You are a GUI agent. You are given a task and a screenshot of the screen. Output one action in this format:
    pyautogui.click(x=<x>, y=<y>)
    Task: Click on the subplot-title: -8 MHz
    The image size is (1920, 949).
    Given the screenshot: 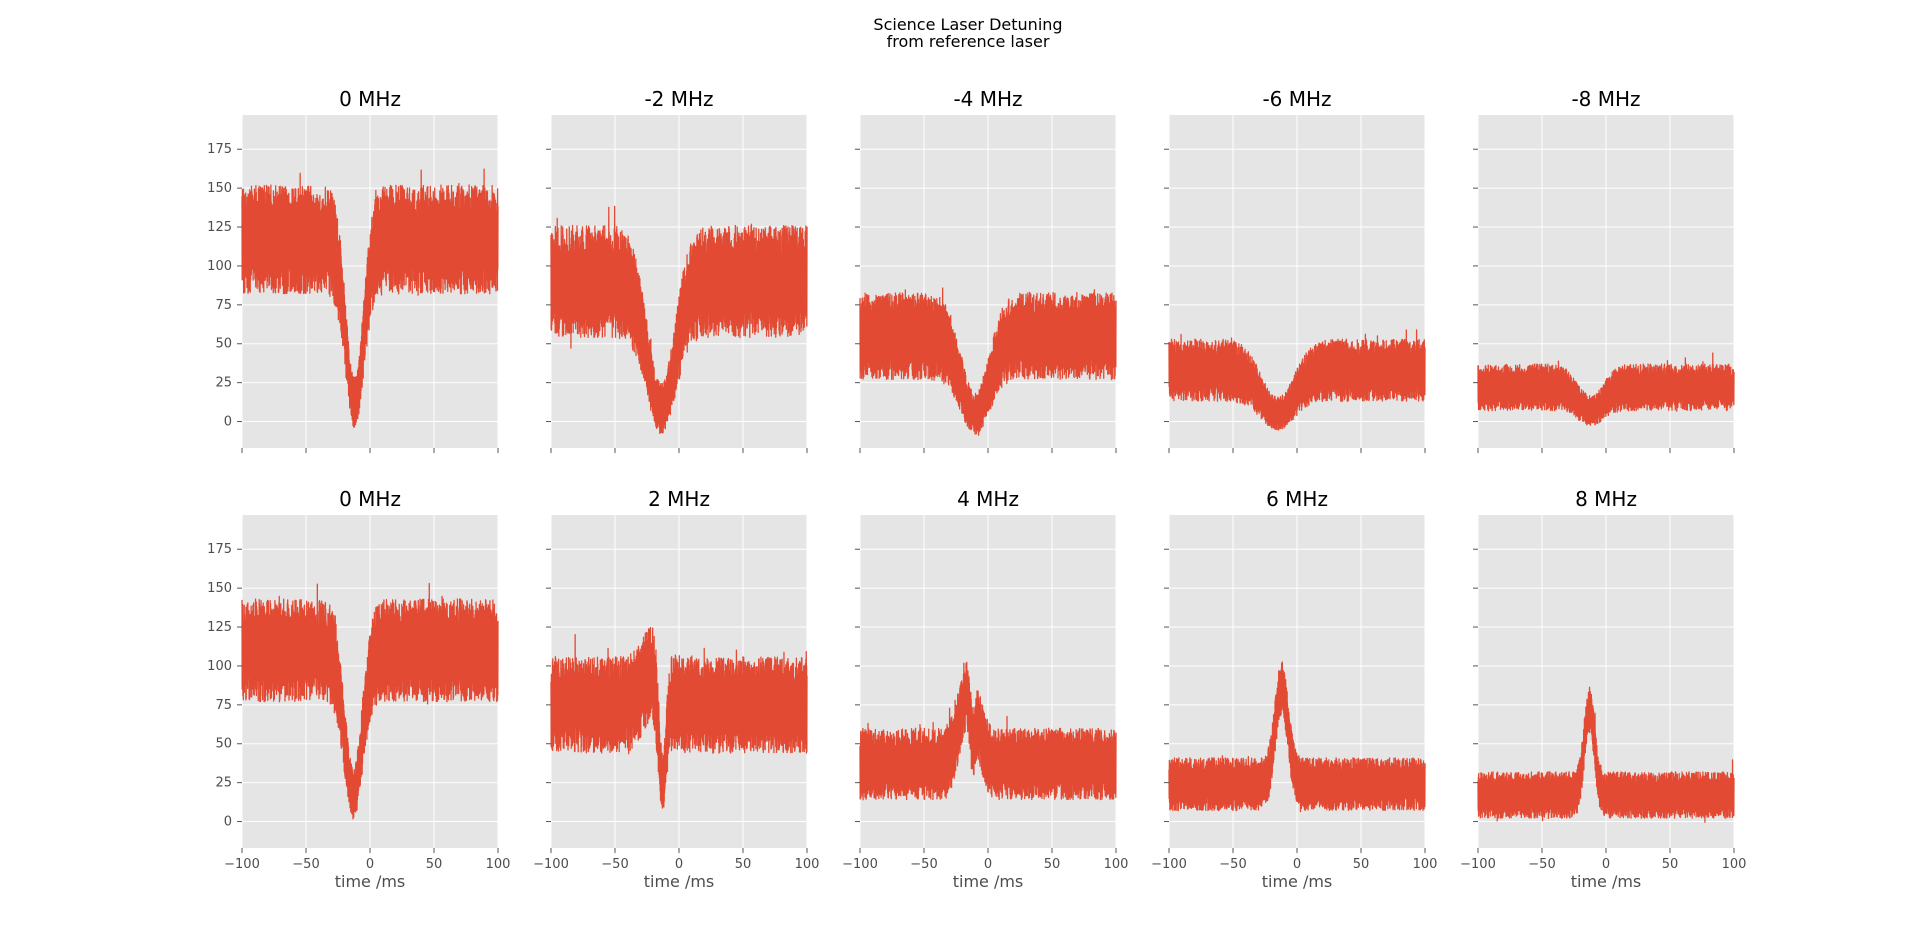 What is the action you would take?
    pyautogui.click(x=1605, y=99)
    